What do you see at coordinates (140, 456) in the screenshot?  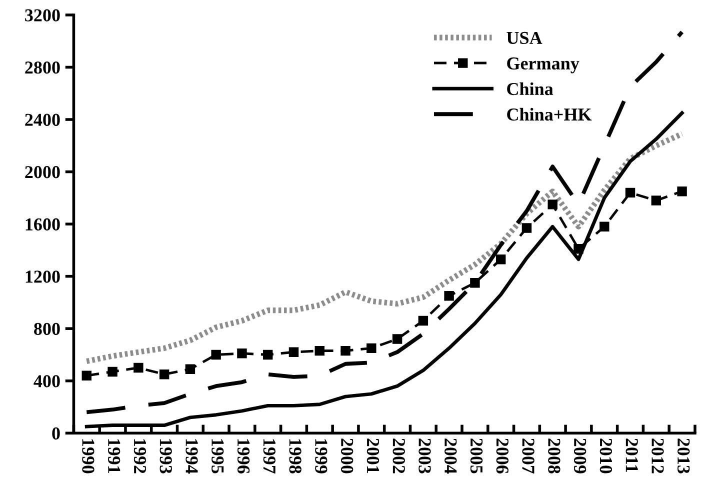 I see `x-tick-label: 1992` at bounding box center [140, 456].